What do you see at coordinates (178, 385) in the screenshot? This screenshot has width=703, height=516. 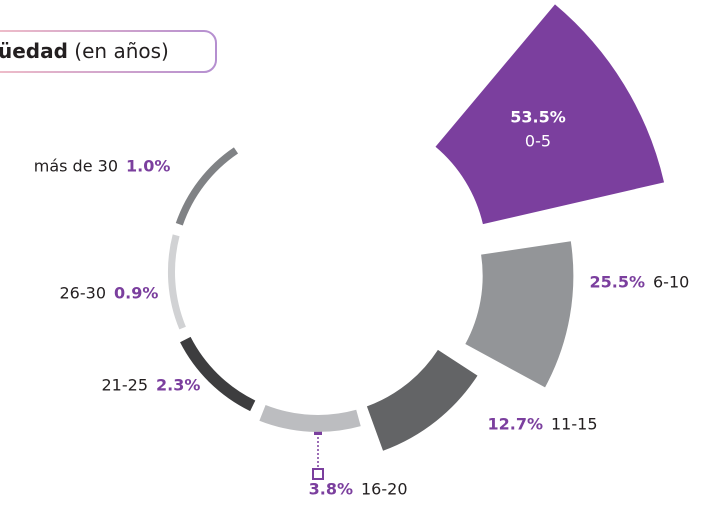 I see `value-label: 2.3%` at bounding box center [178, 385].